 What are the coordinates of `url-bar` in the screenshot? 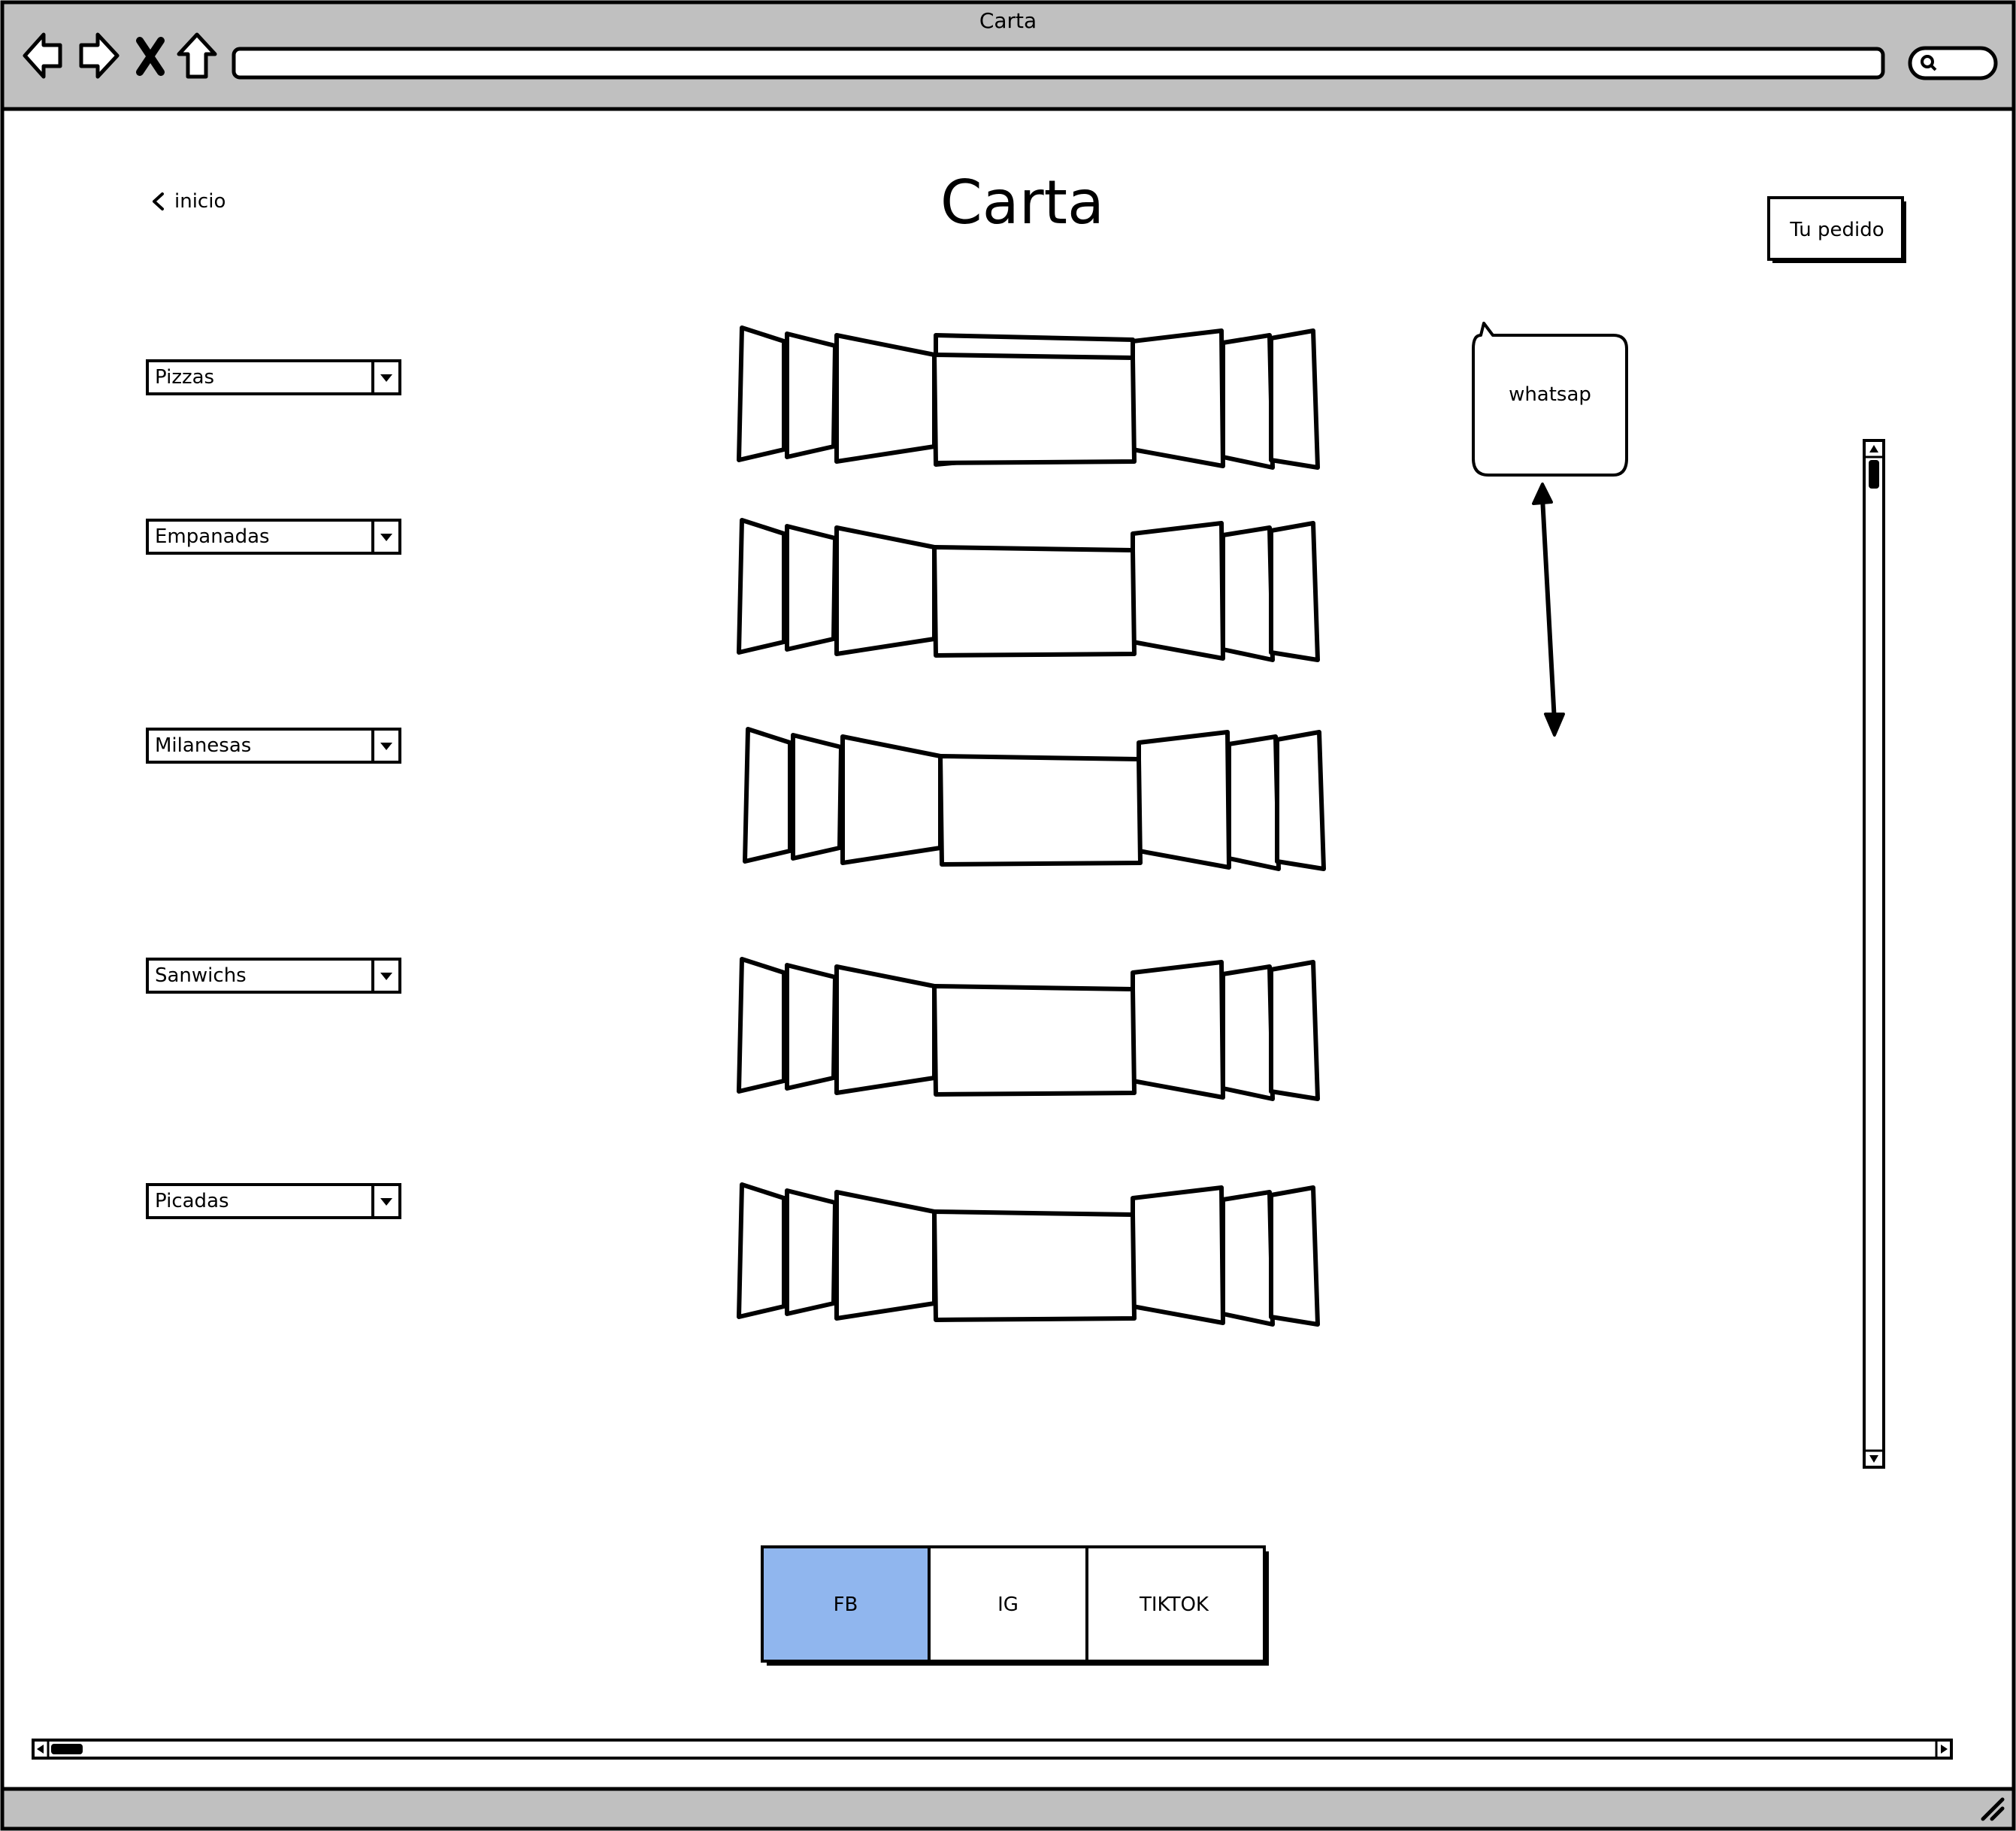 It's located at (1058, 63).